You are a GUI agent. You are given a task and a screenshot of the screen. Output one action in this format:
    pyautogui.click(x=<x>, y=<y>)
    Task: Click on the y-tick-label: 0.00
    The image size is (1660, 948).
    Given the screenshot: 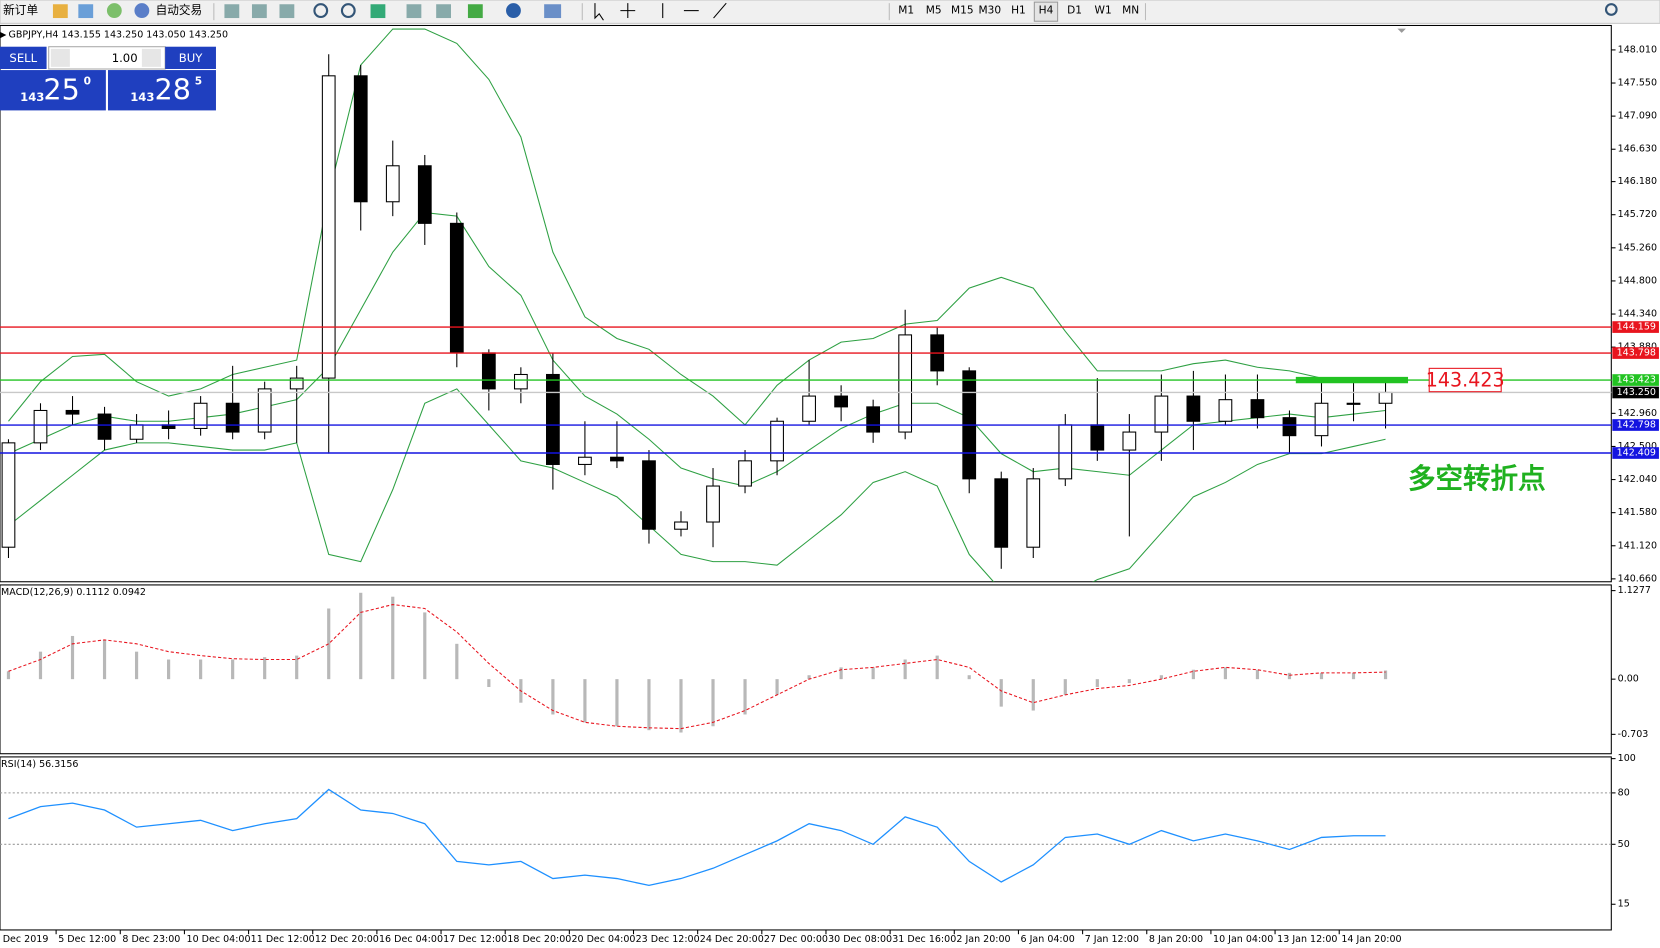 What is the action you would take?
    pyautogui.click(x=1628, y=679)
    